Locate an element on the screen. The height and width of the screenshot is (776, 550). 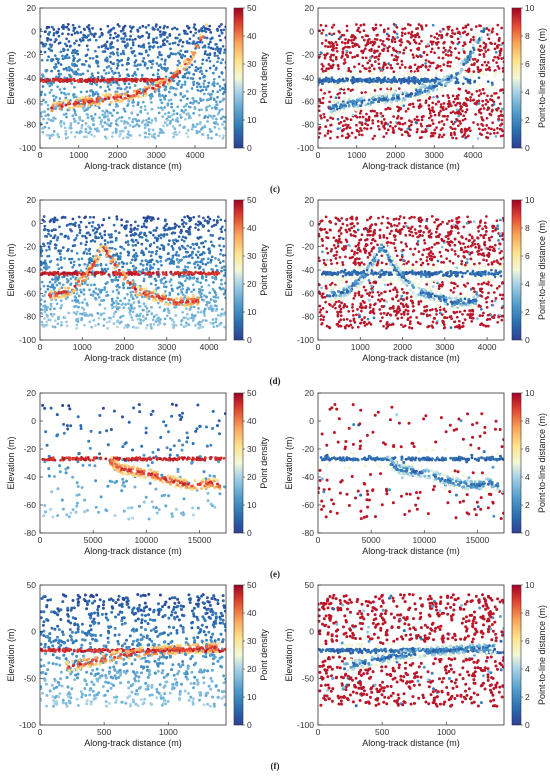
colorbar-tick-label: 10 is located at coordinates (530, 8).